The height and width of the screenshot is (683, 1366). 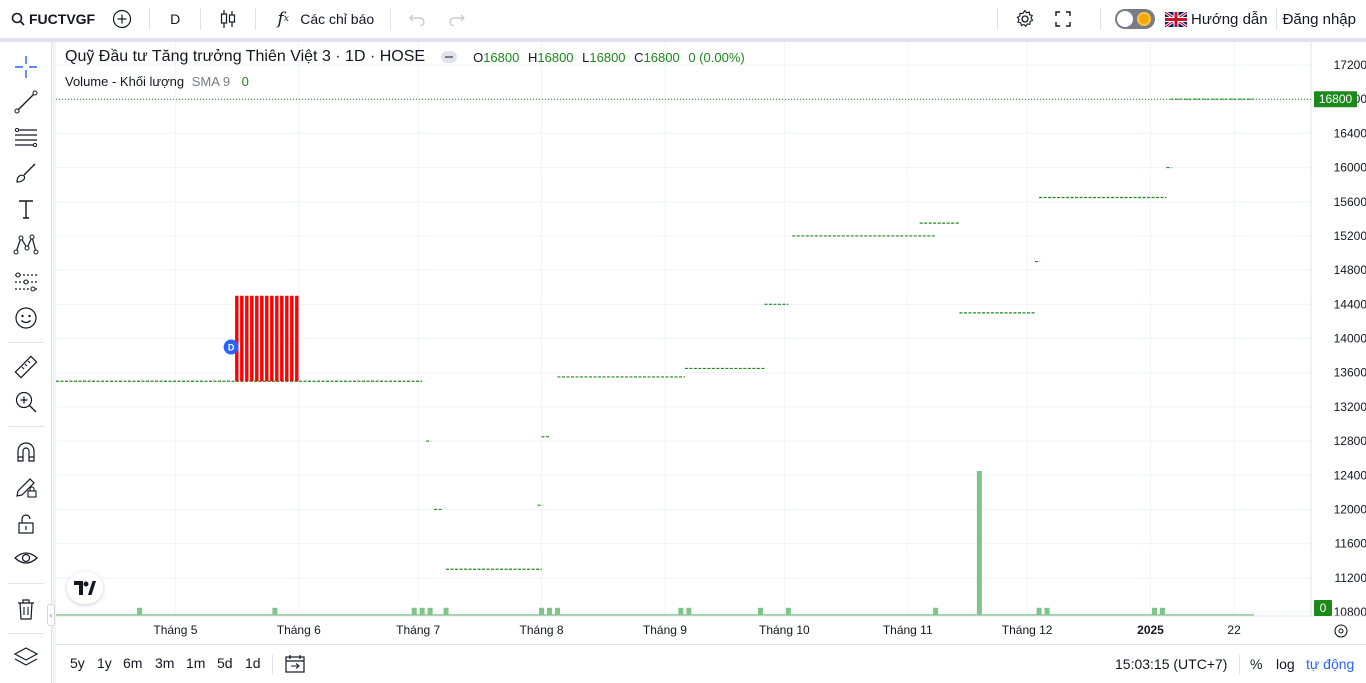 I want to click on forecast-icon, so click(x=26, y=282).